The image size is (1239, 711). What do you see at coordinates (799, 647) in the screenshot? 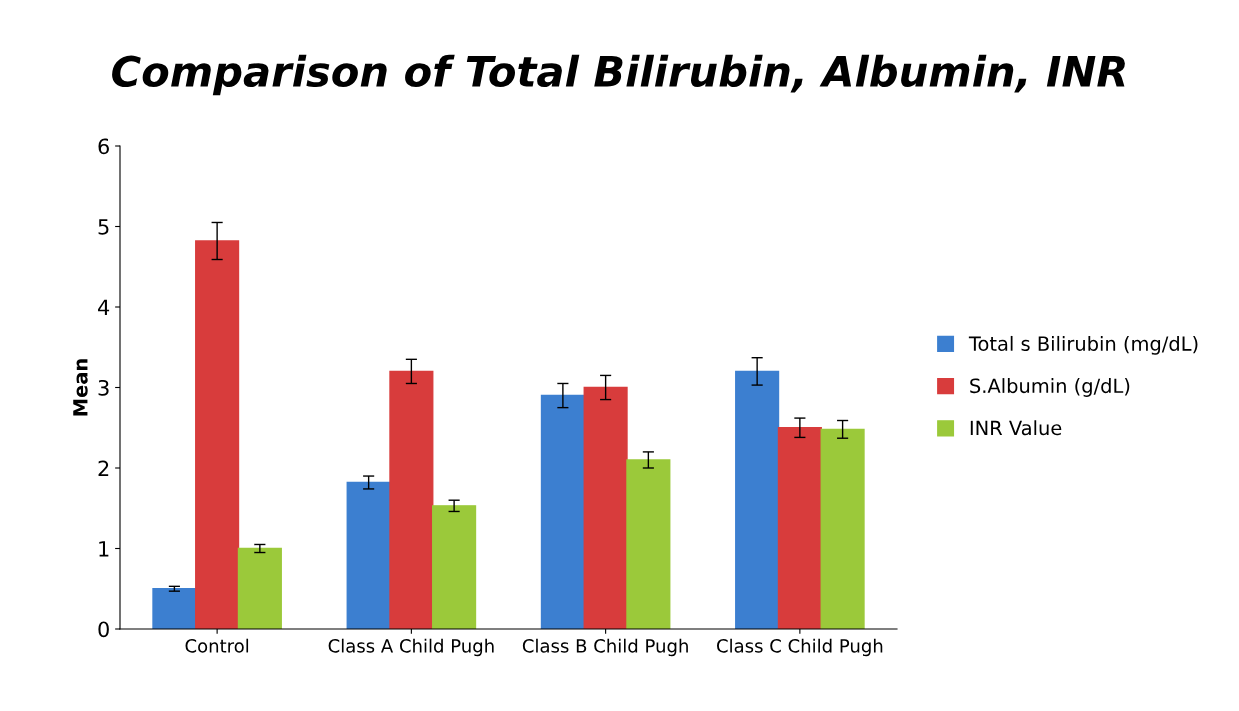
I see `x-tick-label: Class C Child Pugh` at bounding box center [799, 647].